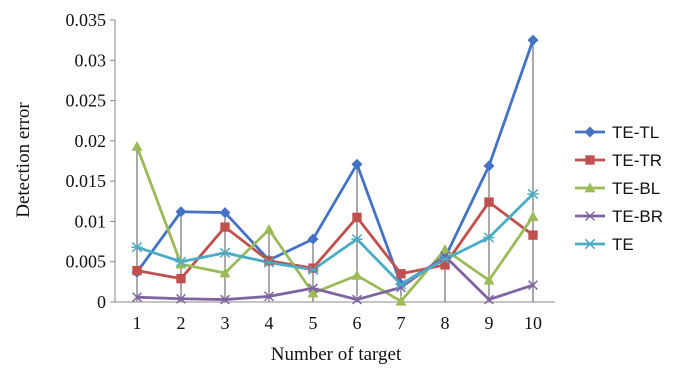 This screenshot has width=685, height=370. I want to click on y-tick-label: 0.03, so click(91, 60).